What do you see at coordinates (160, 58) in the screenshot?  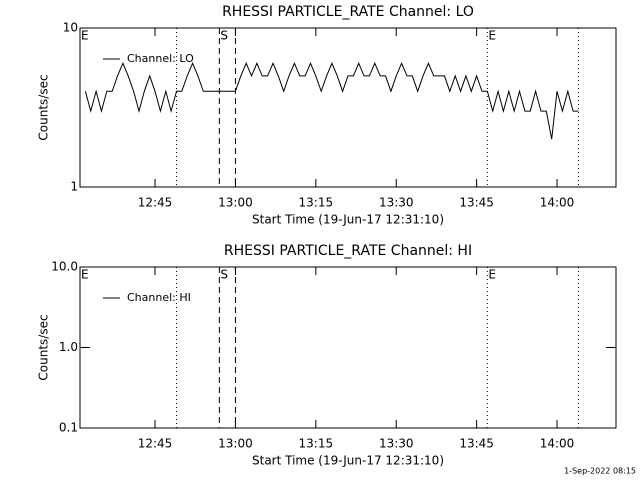 I see `legend-label: Channel: LO` at bounding box center [160, 58].